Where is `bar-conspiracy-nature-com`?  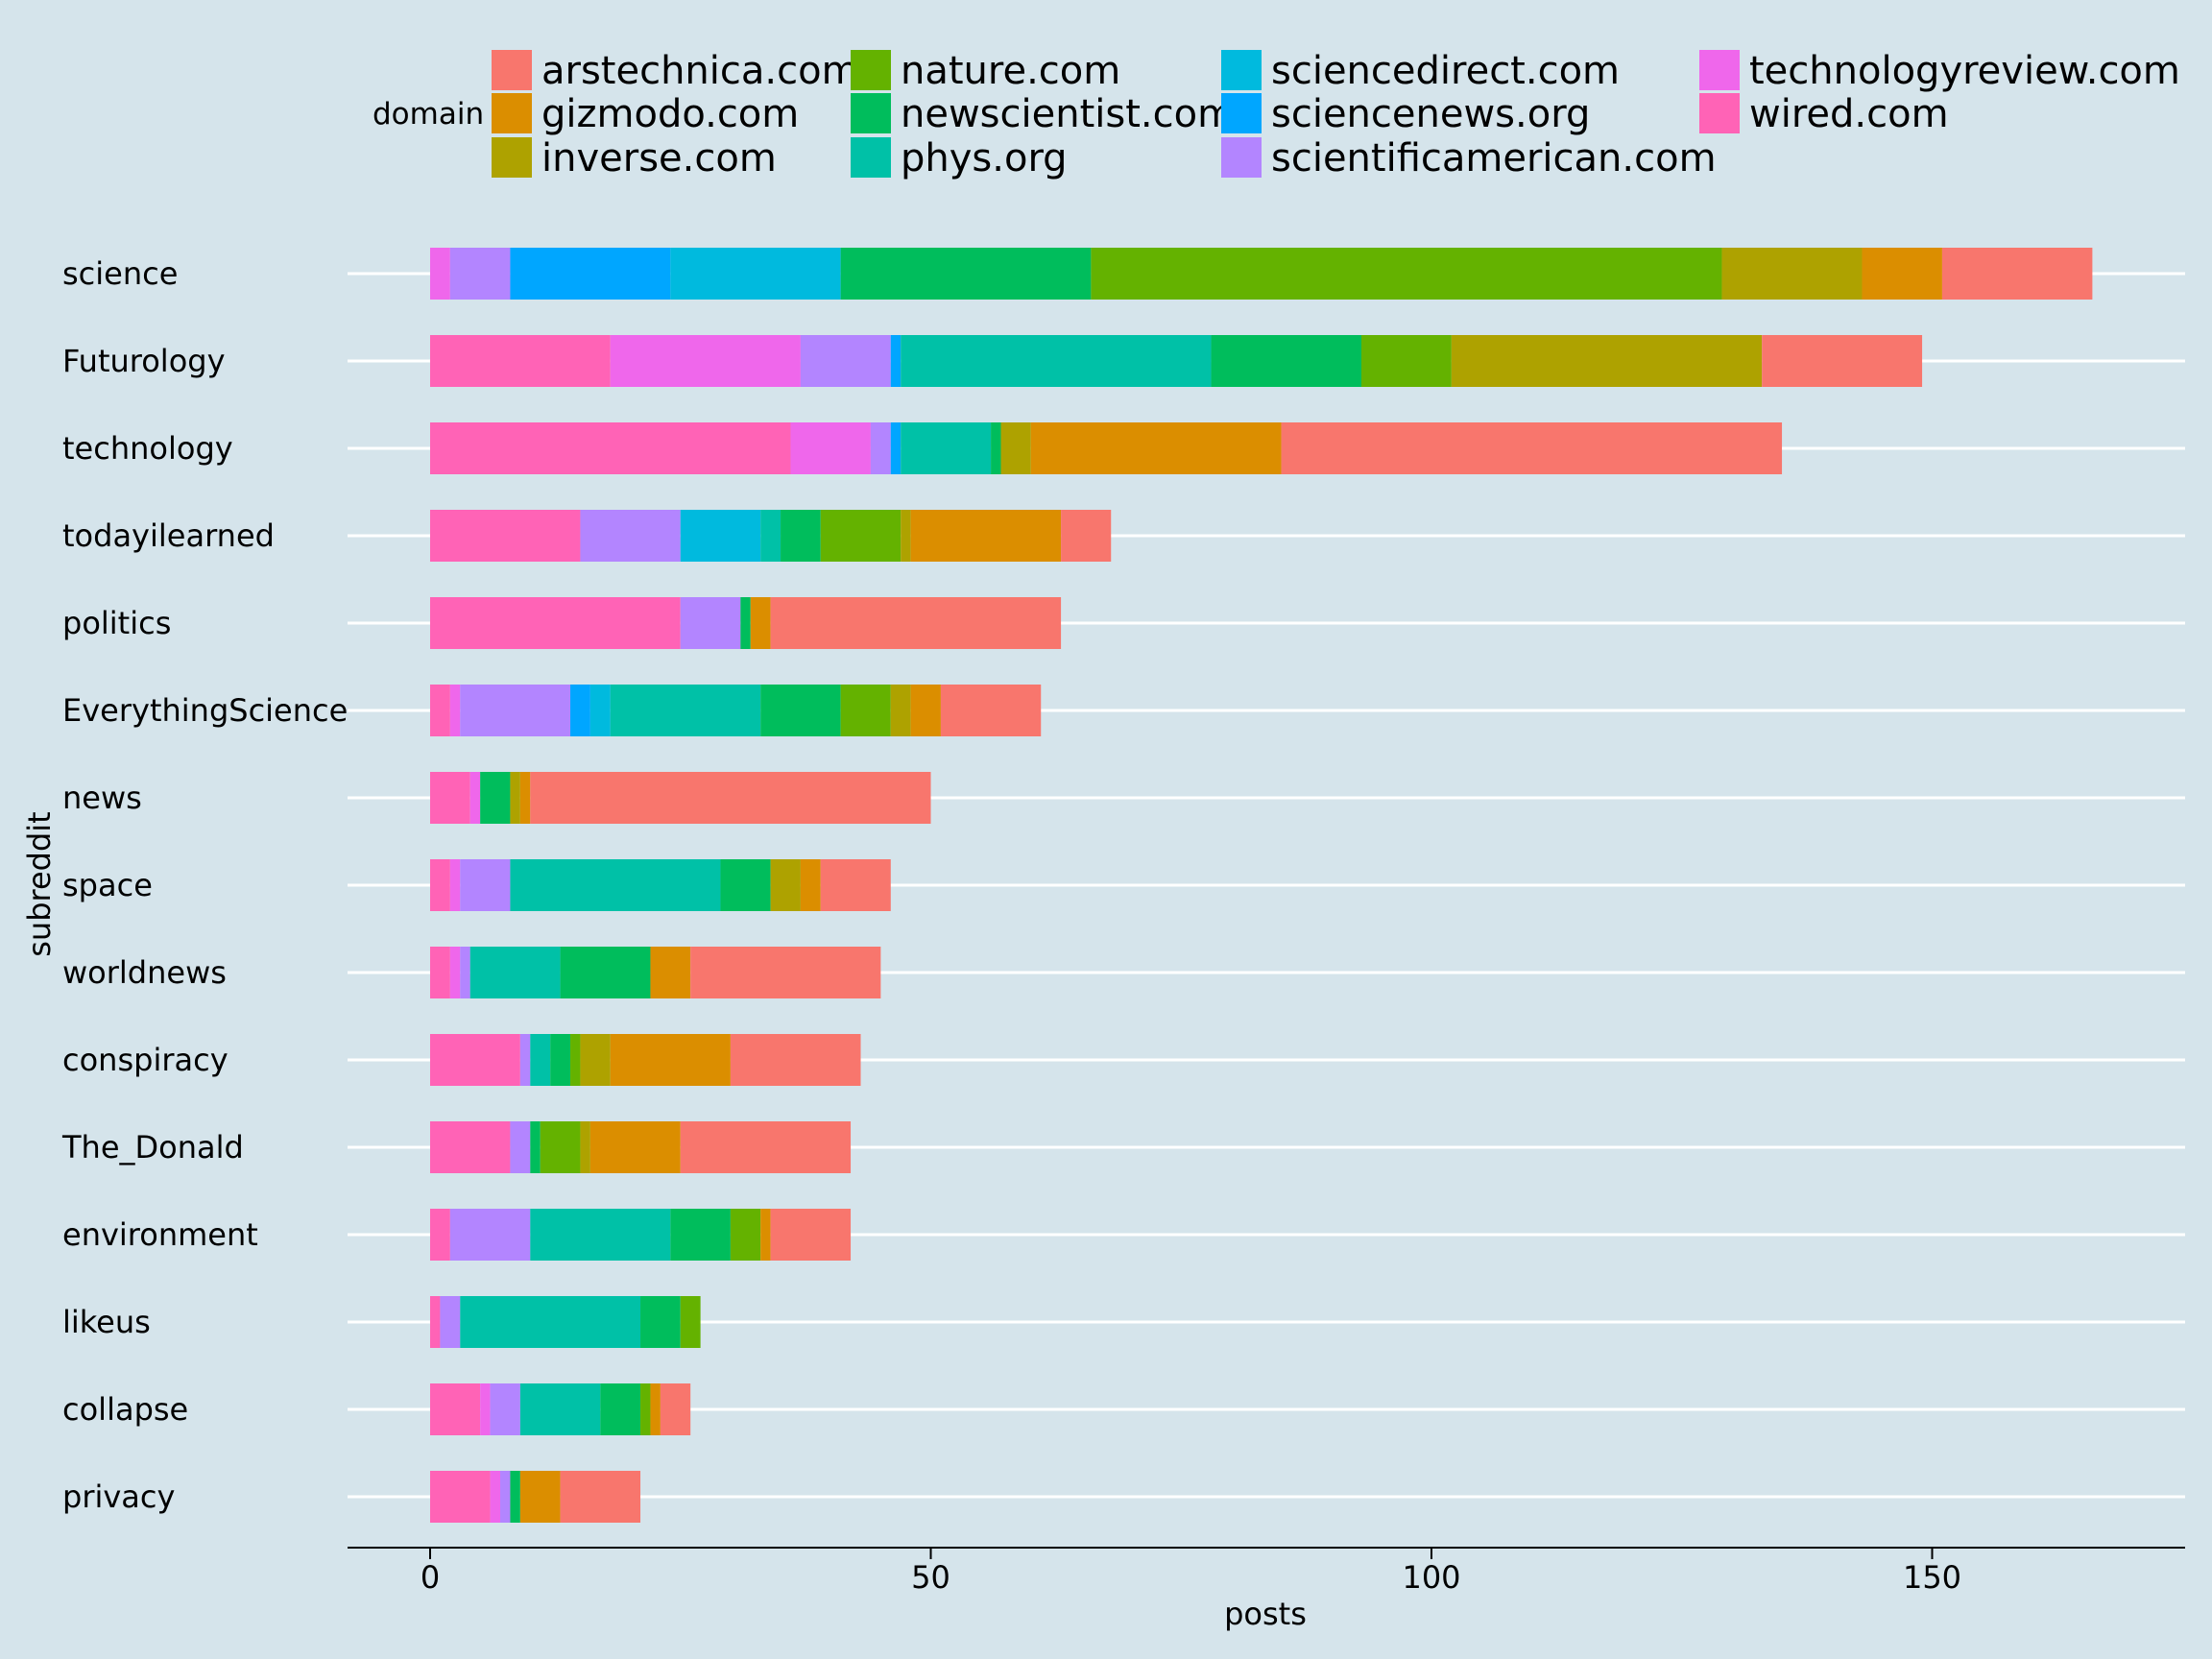 bar-conspiracy-nature-com is located at coordinates (575, 1060).